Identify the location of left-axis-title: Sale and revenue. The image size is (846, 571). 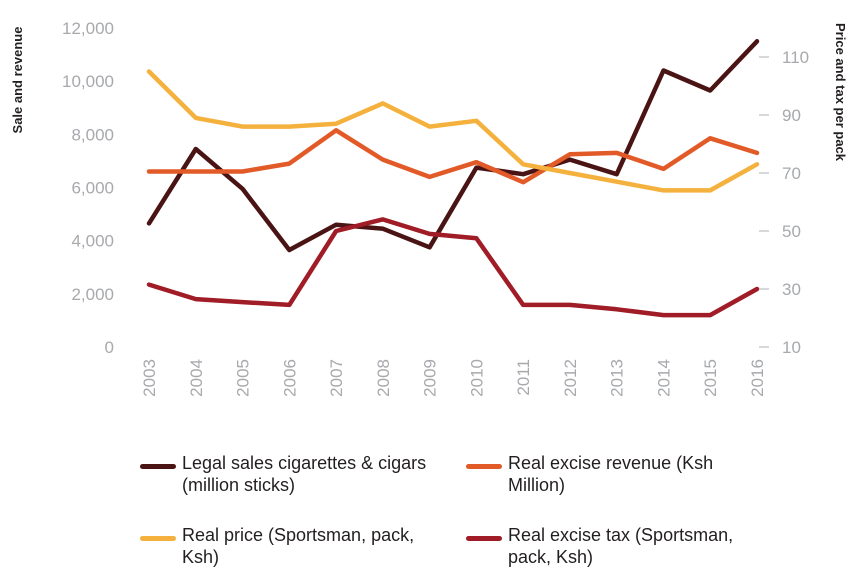
(17, 80).